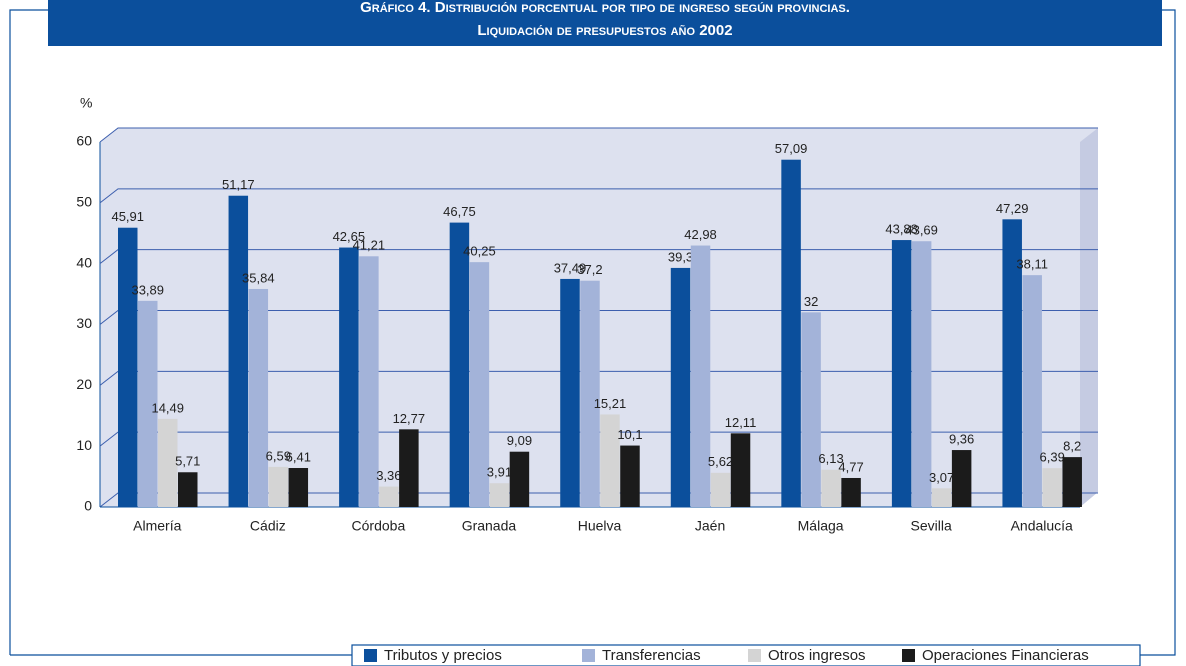 Image resolution: width=1186 pixels, height=666 pixels. What do you see at coordinates (791, 148) in the screenshot?
I see `data-label: 57,09` at bounding box center [791, 148].